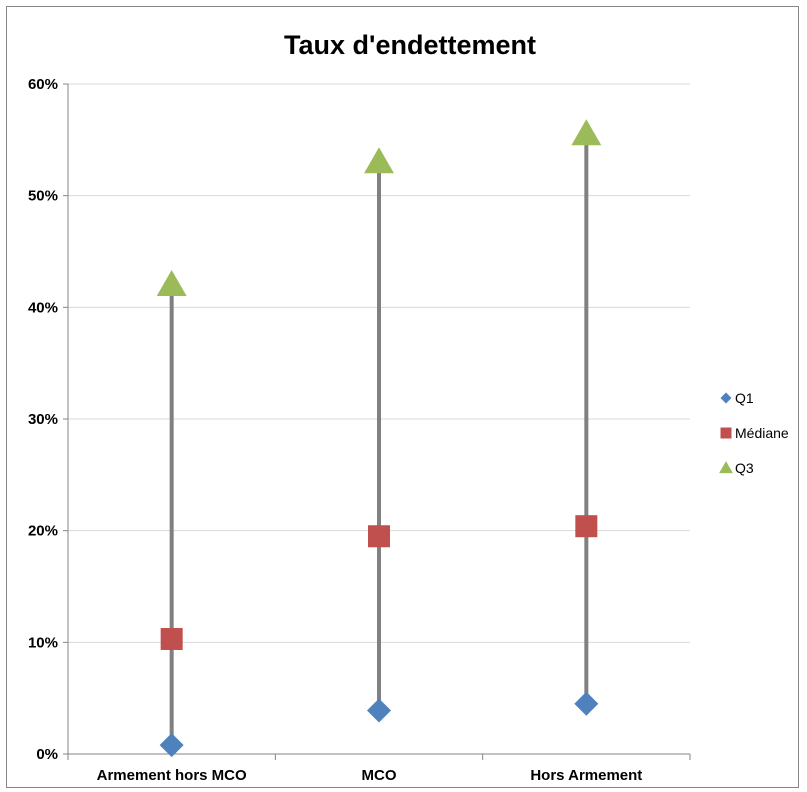 The width and height of the screenshot is (807, 792). I want to click on legend-label: Q1, so click(744, 398).